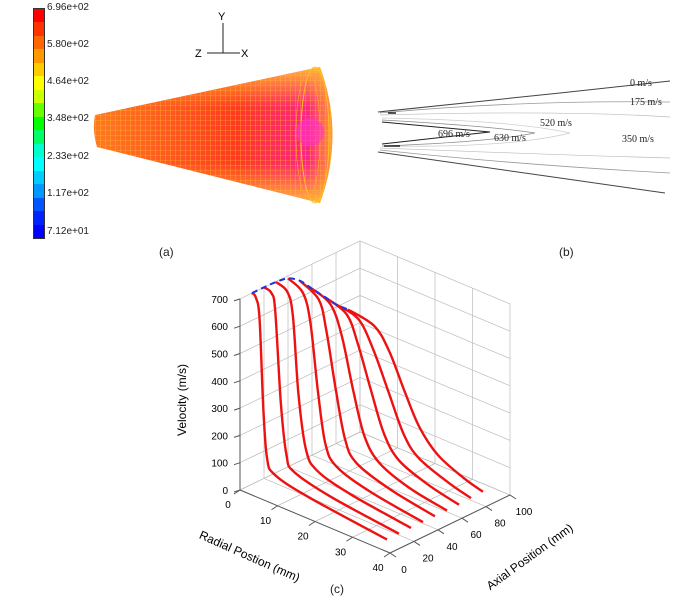 The height and width of the screenshot is (600, 690). Describe the element at coordinates (219, 464) in the screenshot. I see `z-tick-label: 100` at that location.